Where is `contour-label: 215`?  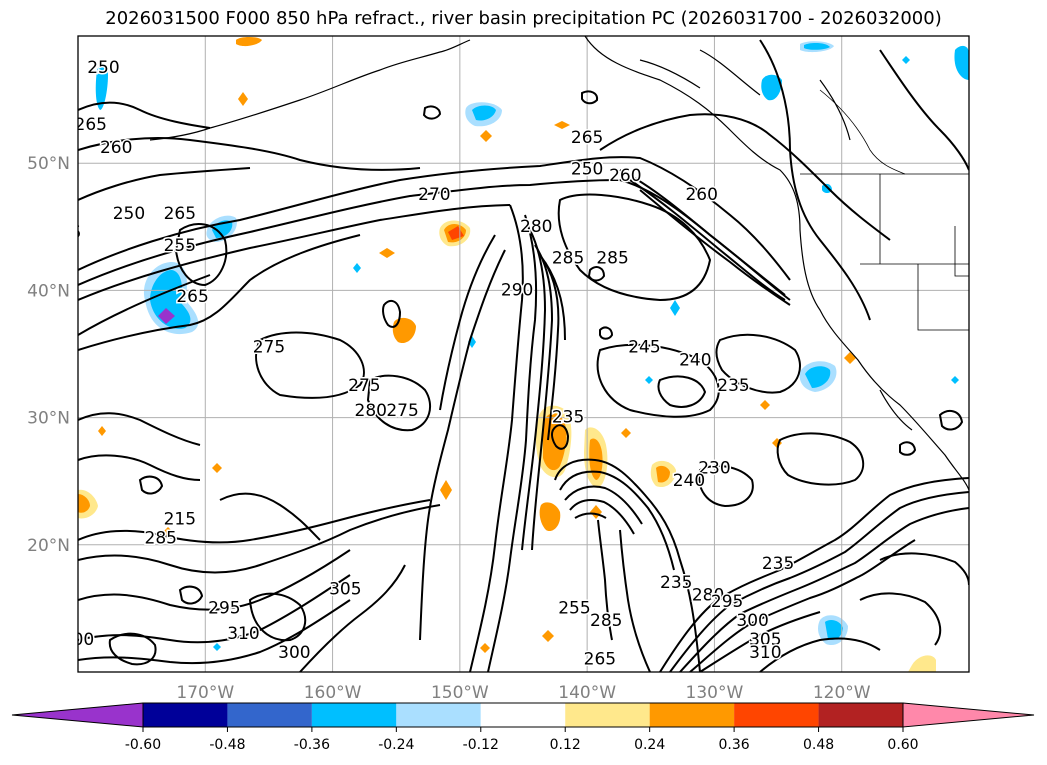 contour-label: 215 is located at coordinates (180, 519).